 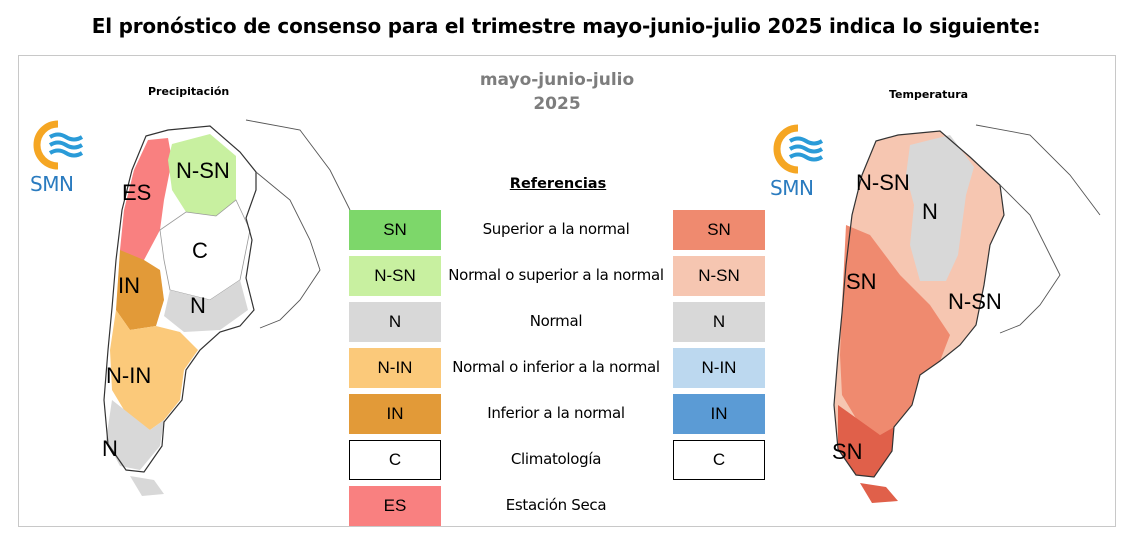 I want to click on legend-description: Estación Seca, so click(x=556, y=505).